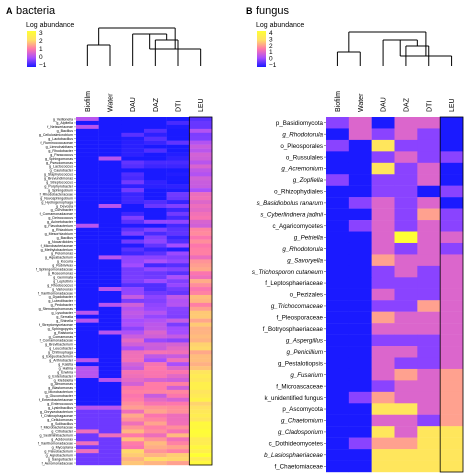 The width and height of the screenshot is (474, 475). I want to click on row-label: g_Cellulomonas, so click(60, 420).